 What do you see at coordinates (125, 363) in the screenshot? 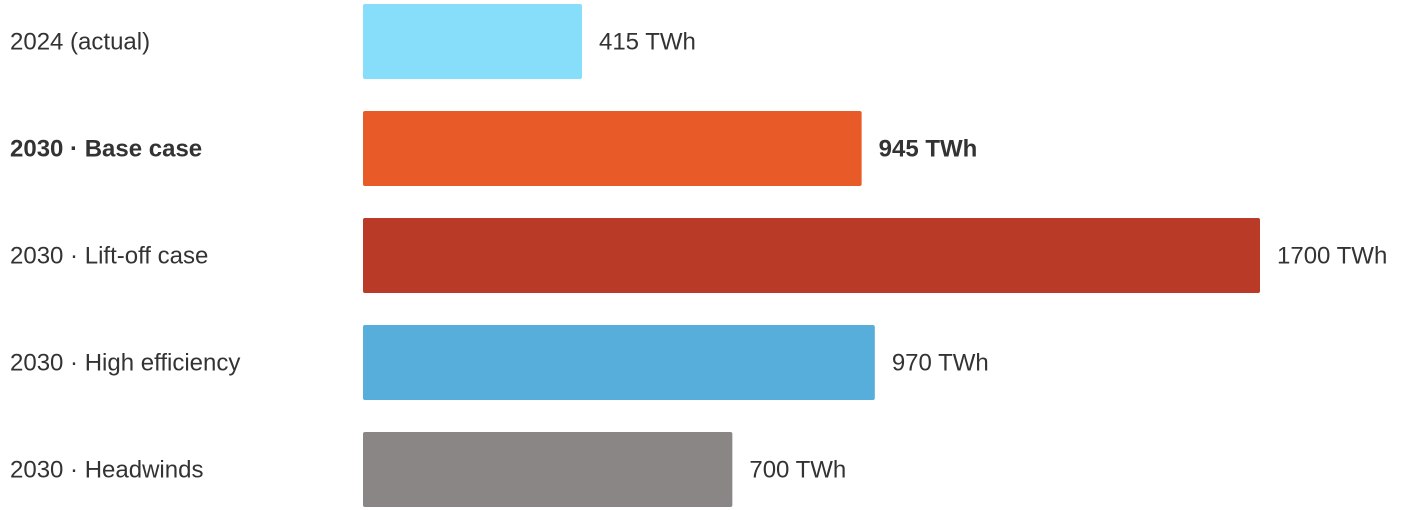
I see `category-label: 2030 · High efficiency` at bounding box center [125, 363].